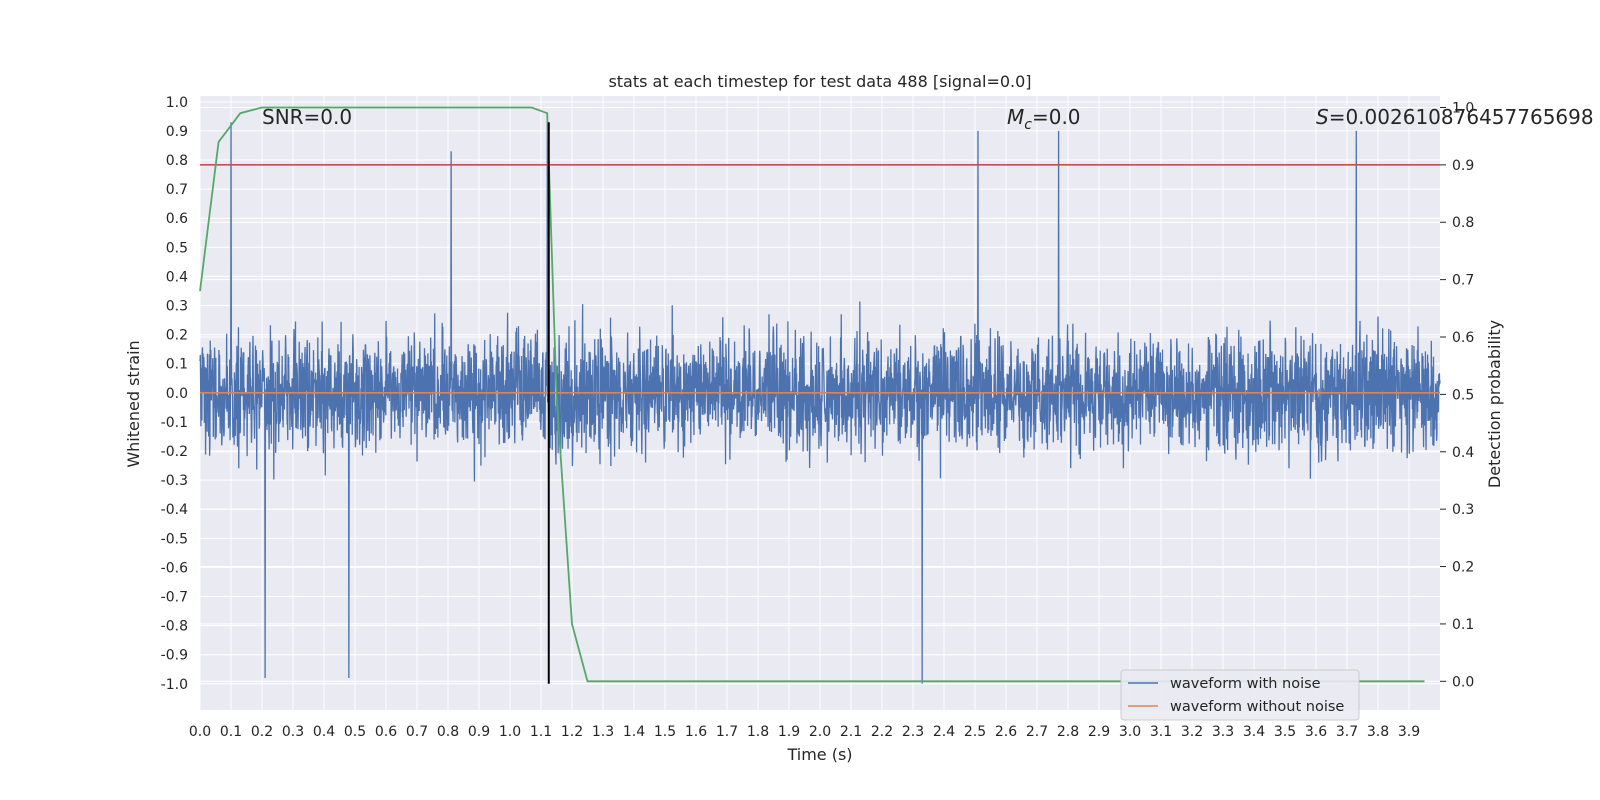 This screenshot has width=1600, height=800. I want to click on x-tick-label: 1.8, so click(758, 732).